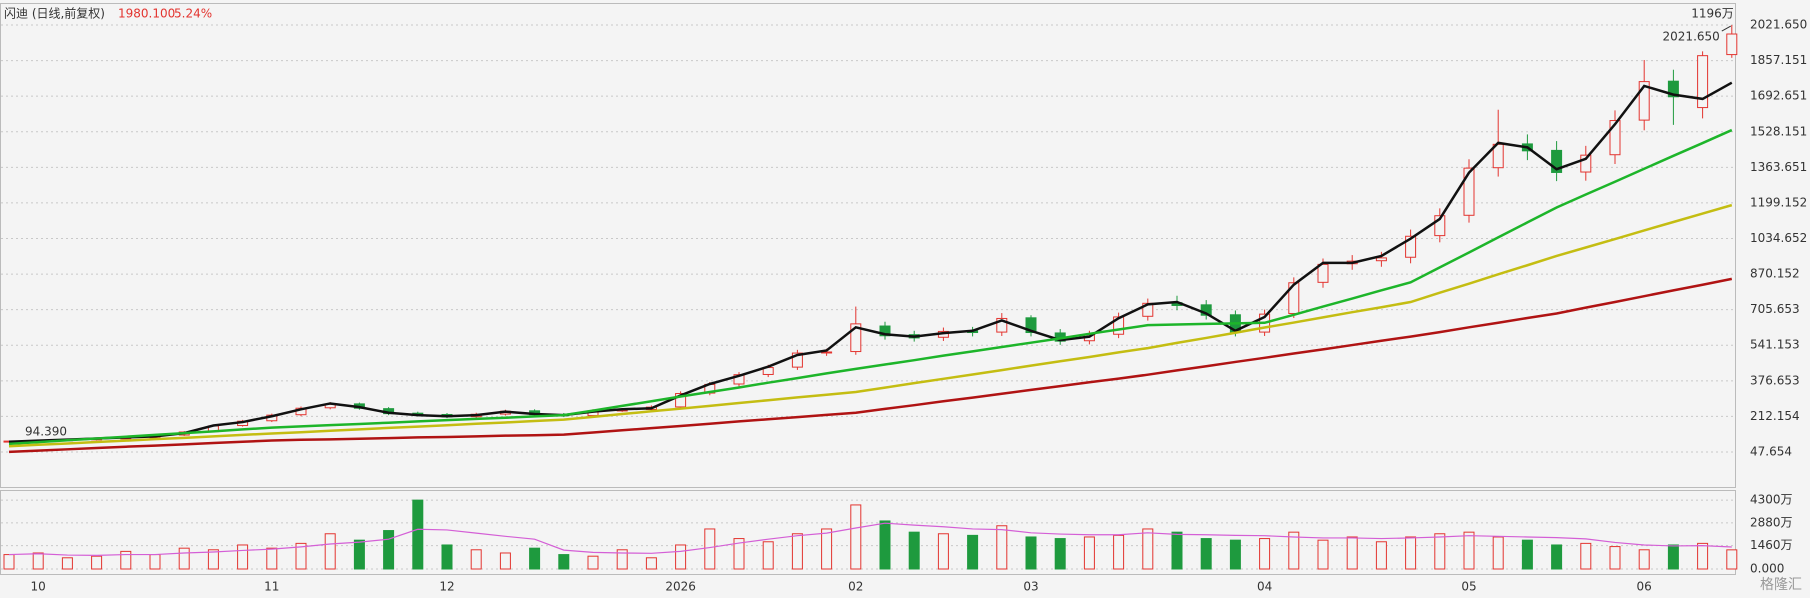 Image resolution: width=1810 pixels, height=598 pixels. Describe the element at coordinates (1778, 238) in the screenshot. I see `y-tick-label: 1034.652` at that location.